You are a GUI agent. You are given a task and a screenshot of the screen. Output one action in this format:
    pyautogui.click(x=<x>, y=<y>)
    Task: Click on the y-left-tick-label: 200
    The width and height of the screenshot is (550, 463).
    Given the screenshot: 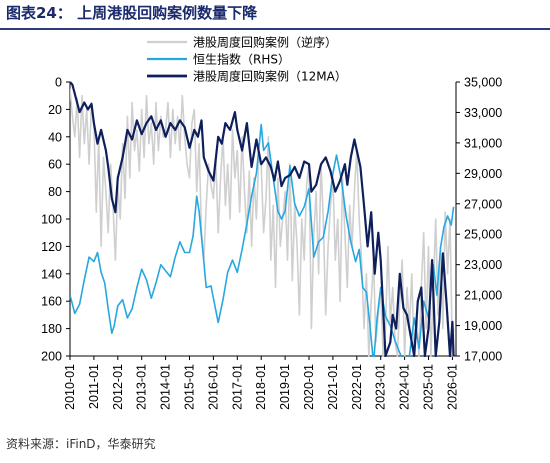 What is the action you would take?
    pyautogui.click(x=51, y=357)
    